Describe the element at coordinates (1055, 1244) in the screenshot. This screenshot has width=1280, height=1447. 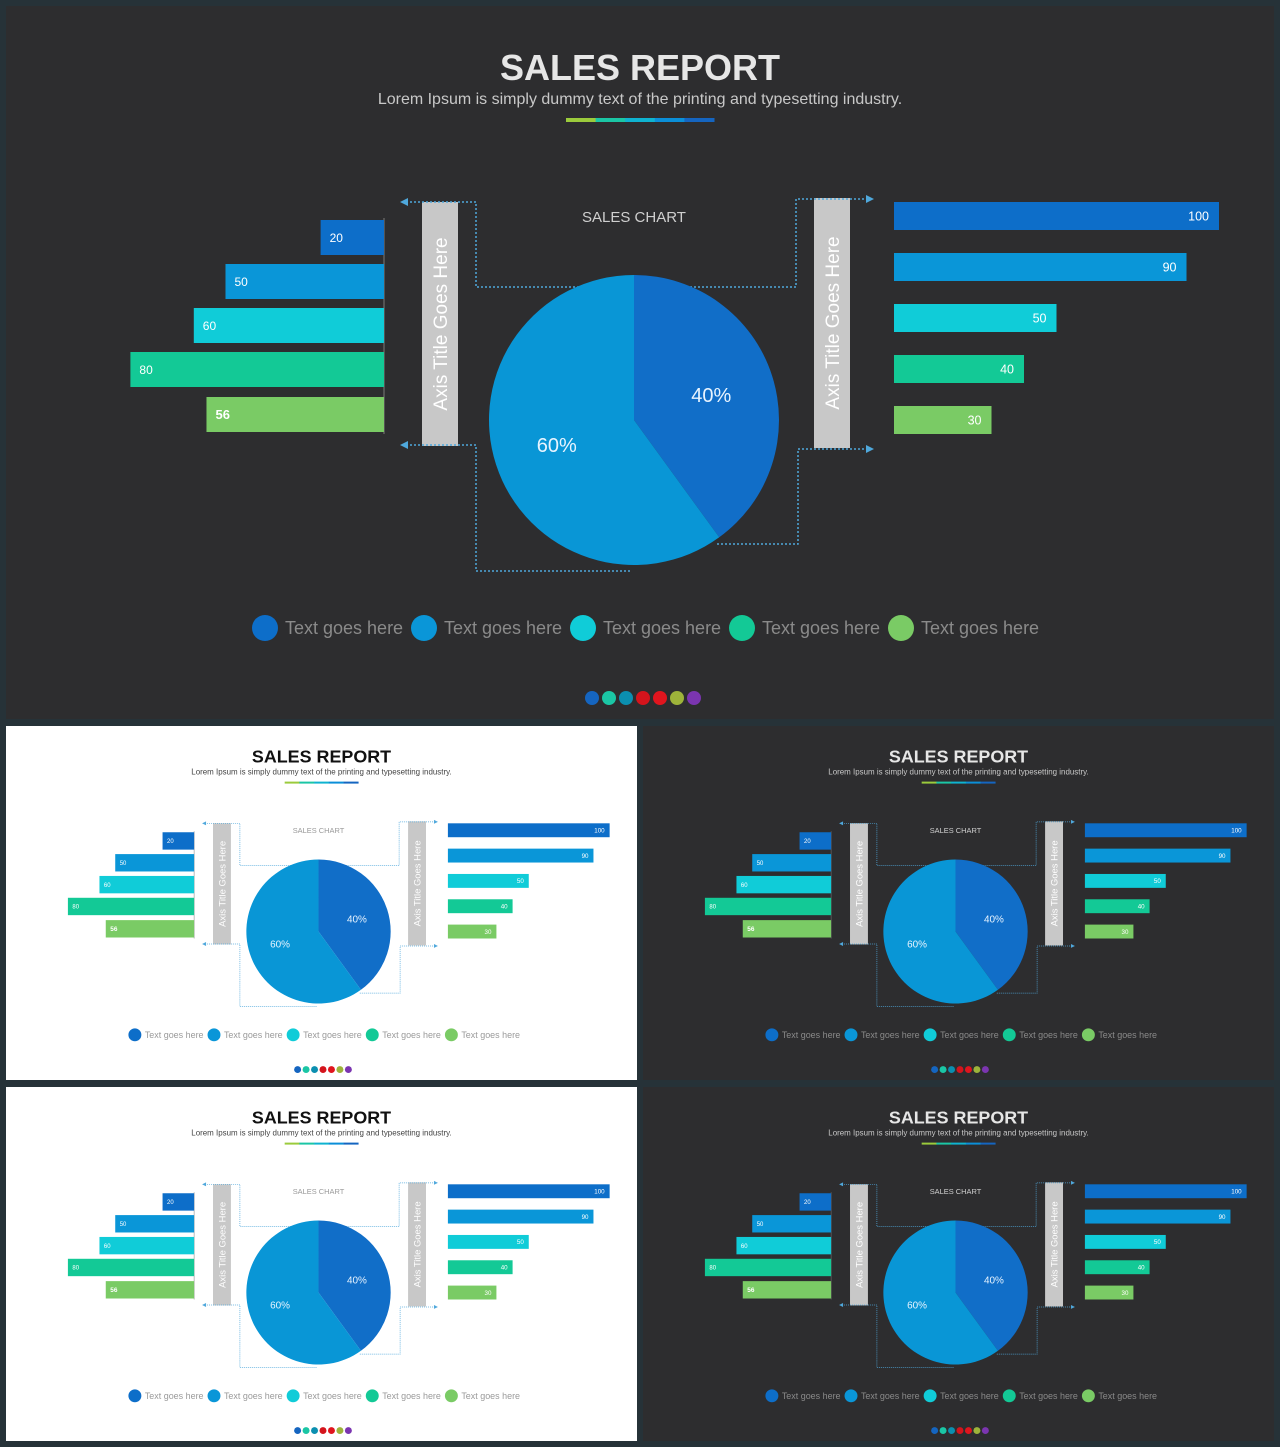
I see `right-axis-title: Axis Title Goes Here` at that location.